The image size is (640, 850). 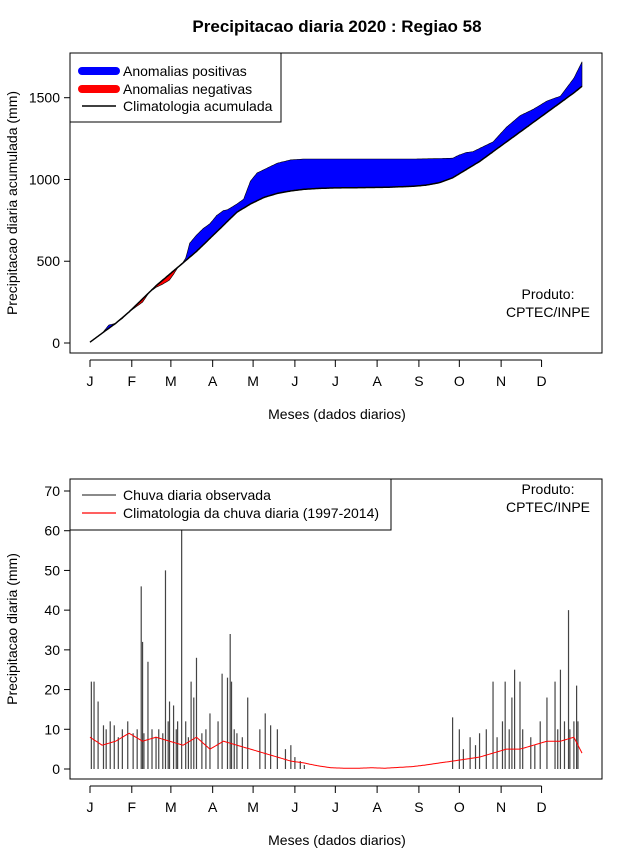 I want to click on bottom-legend-box, so click(x=230, y=504).